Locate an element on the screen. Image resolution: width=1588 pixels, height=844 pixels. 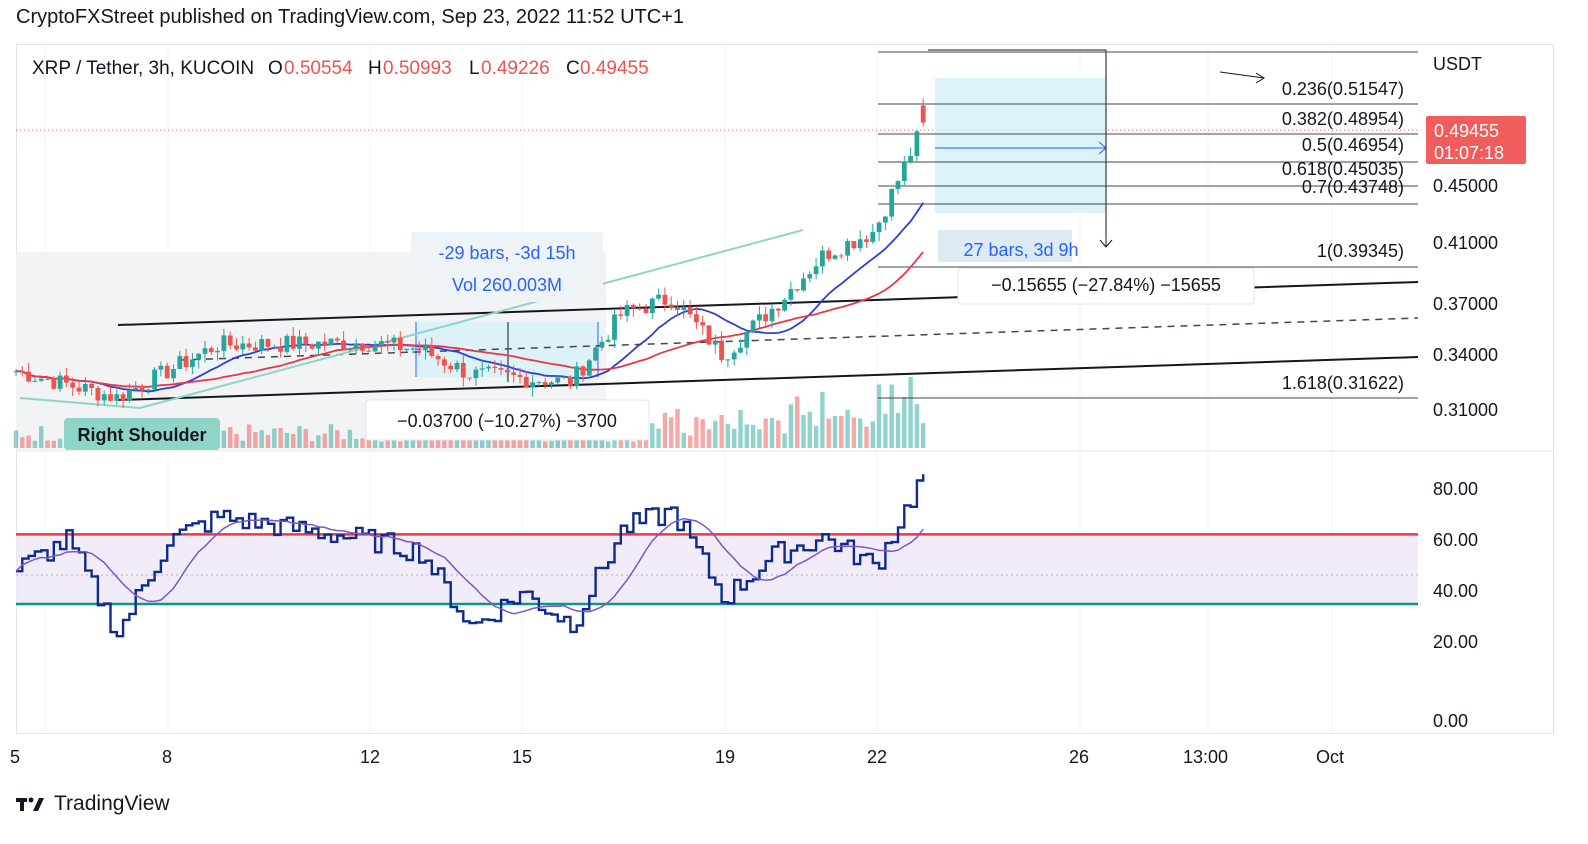
time-tick: 19 is located at coordinates (725, 757).